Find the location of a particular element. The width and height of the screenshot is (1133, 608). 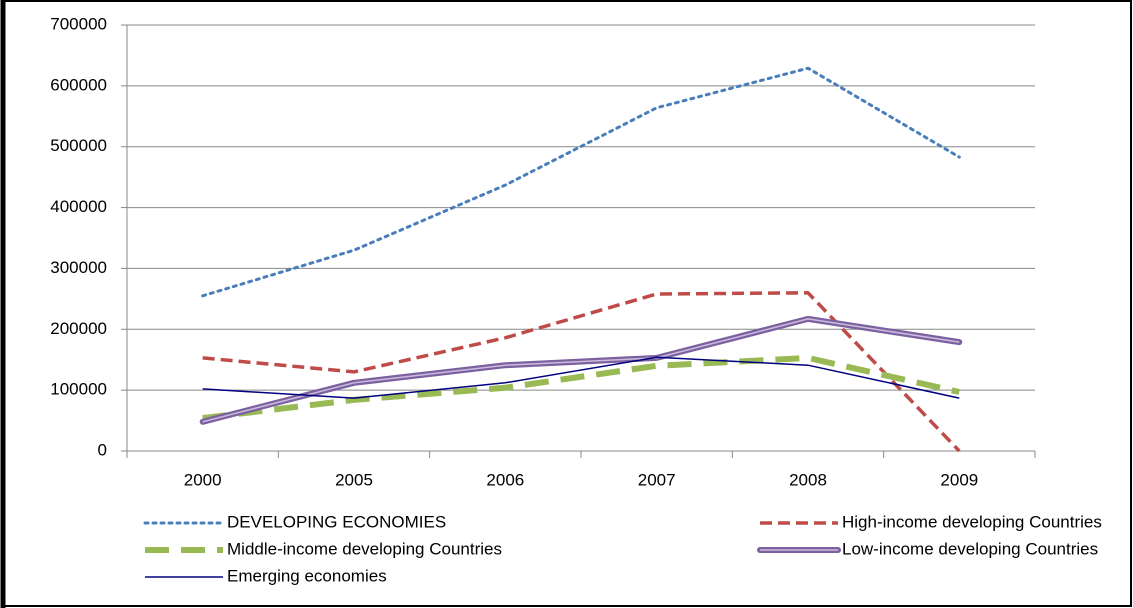

y-tick-label: 500000 is located at coordinates (78, 145).